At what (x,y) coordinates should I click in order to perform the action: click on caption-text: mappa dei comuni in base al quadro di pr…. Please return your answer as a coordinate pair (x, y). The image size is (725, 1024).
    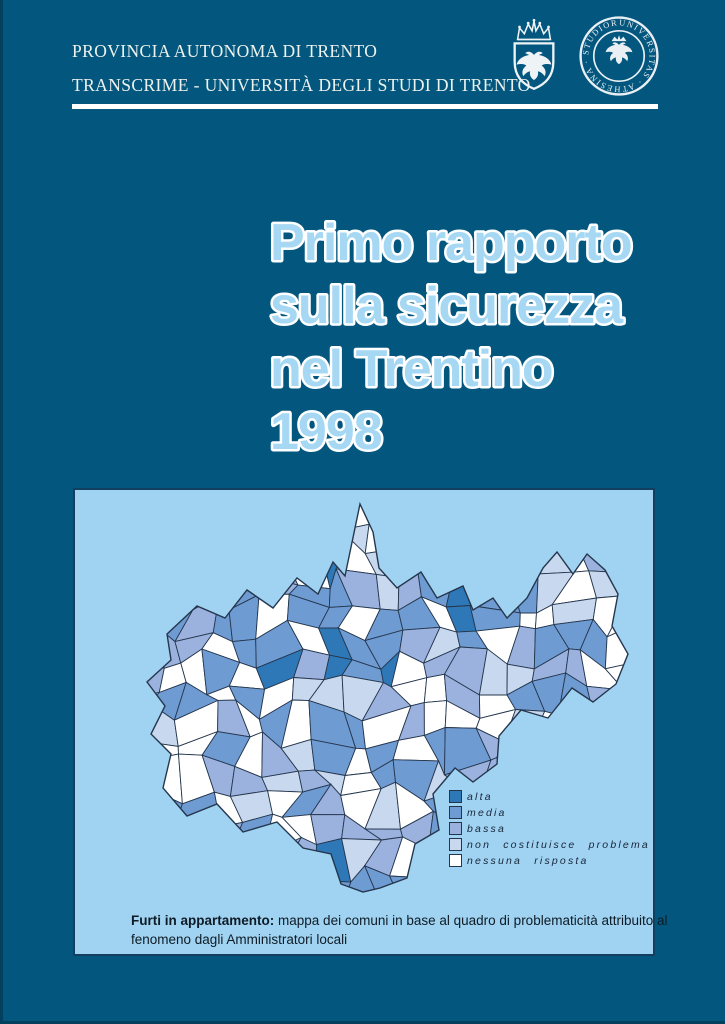
    Looking at the image, I should click on (399, 930).